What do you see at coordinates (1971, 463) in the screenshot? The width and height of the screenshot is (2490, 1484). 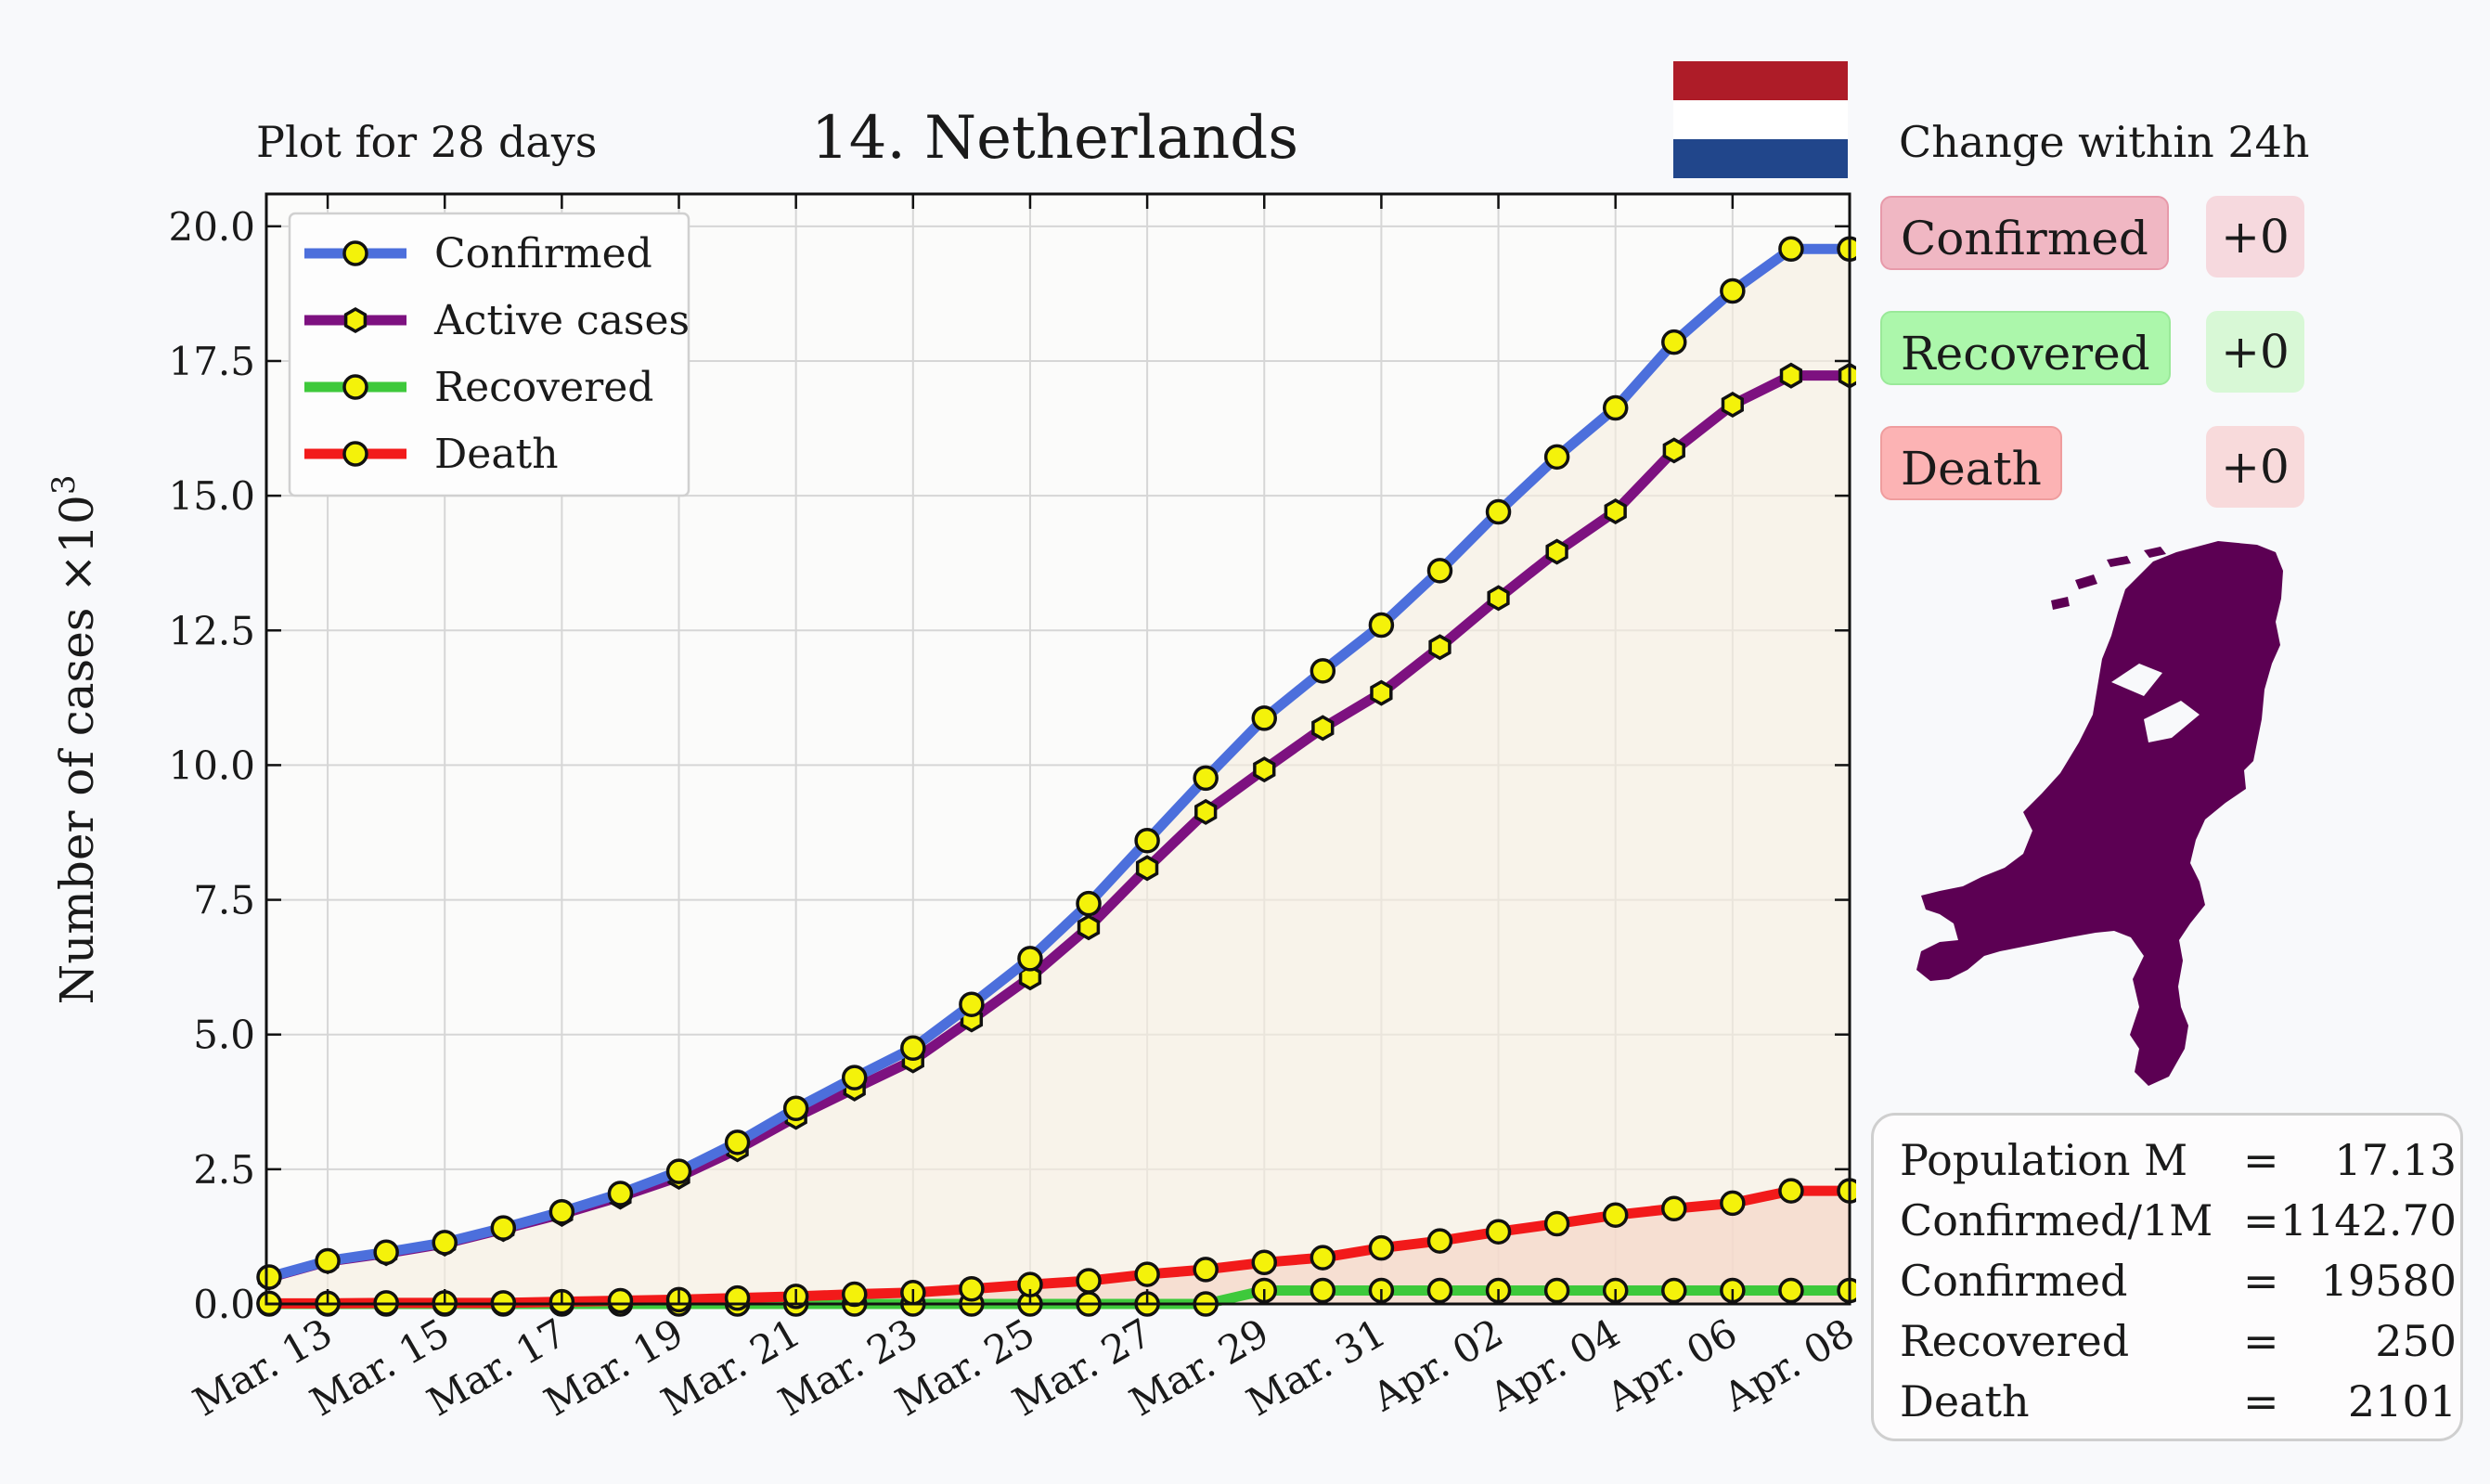 I see `change-death-label: Death` at bounding box center [1971, 463].